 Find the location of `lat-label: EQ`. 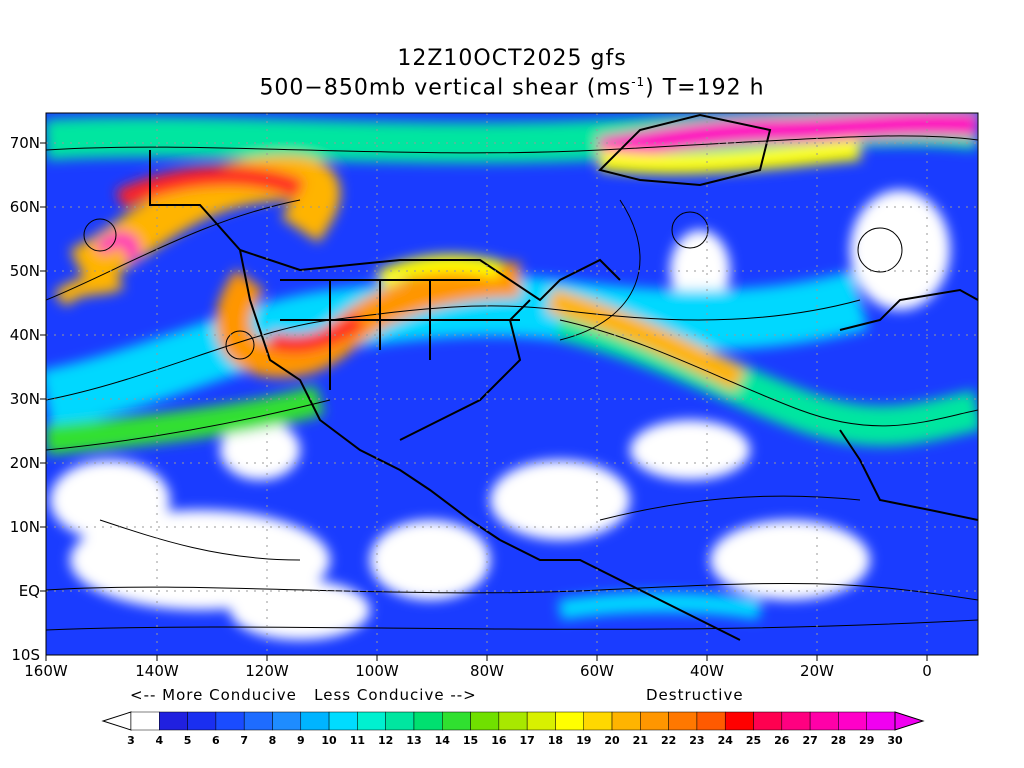

lat-label: EQ is located at coordinates (29, 591).